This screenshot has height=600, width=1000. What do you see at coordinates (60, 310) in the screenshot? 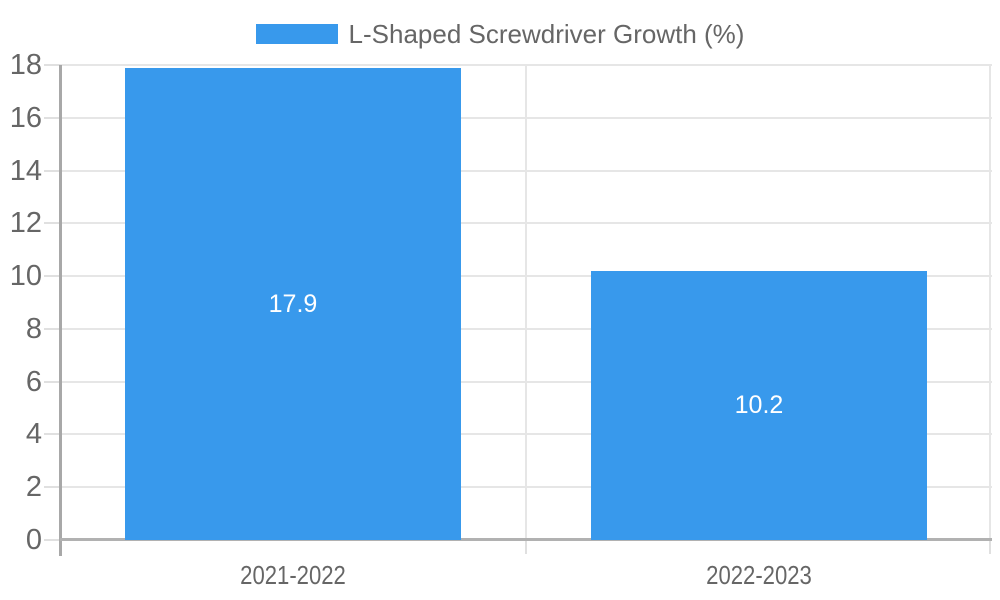
I see `y-axis-line` at bounding box center [60, 310].